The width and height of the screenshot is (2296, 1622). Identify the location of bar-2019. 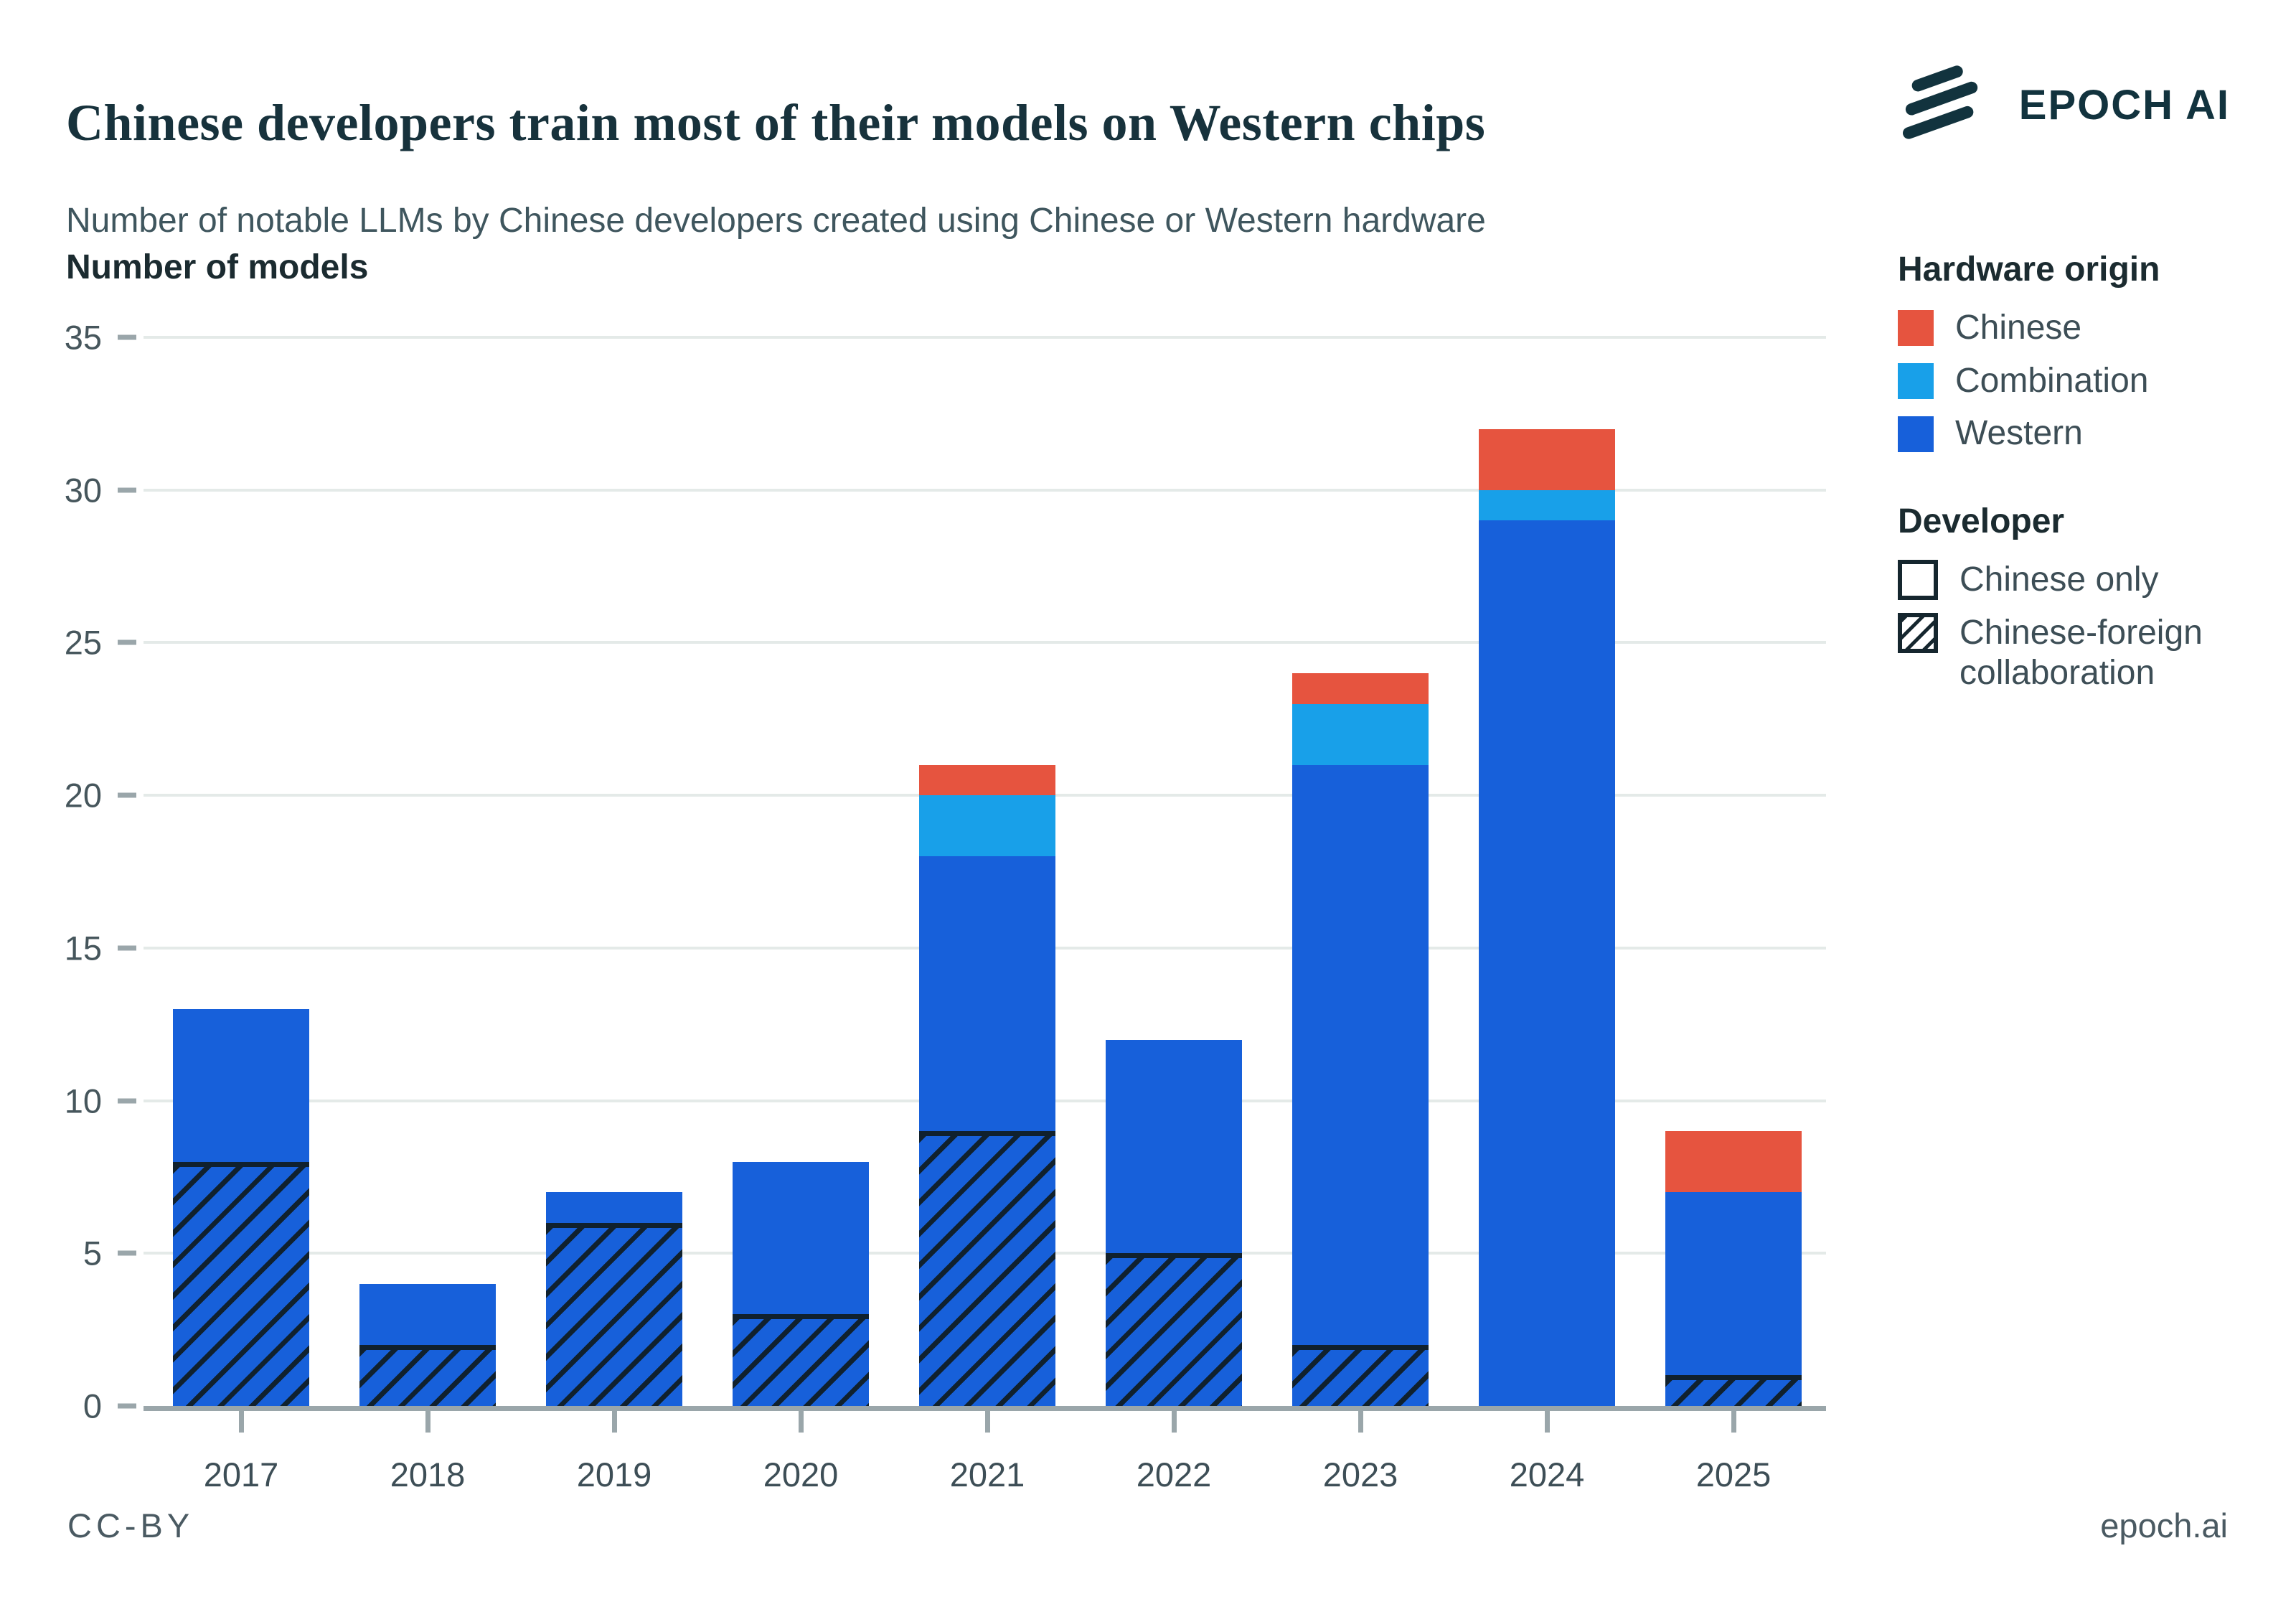
(614, 871).